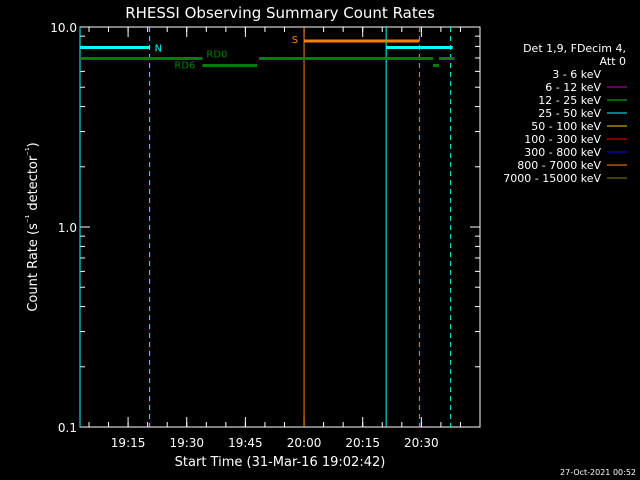  What do you see at coordinates (562, 139) in the screenshot?
I see `legend-entry-label: 100 - 300 keV` at bounding box center [562, 139].